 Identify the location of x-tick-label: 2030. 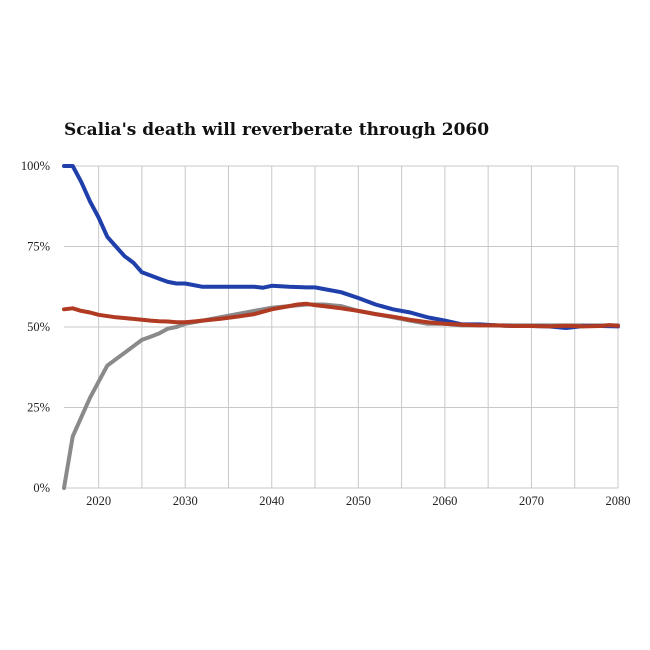
(185, 501).